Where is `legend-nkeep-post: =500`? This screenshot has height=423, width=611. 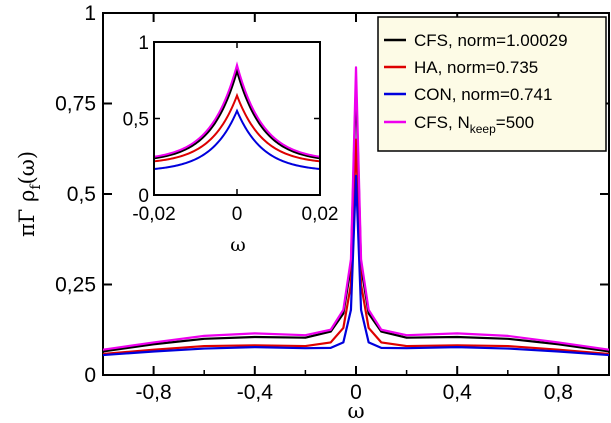
legend-nkeep-post: =500 is located at coordinates (515, 122).